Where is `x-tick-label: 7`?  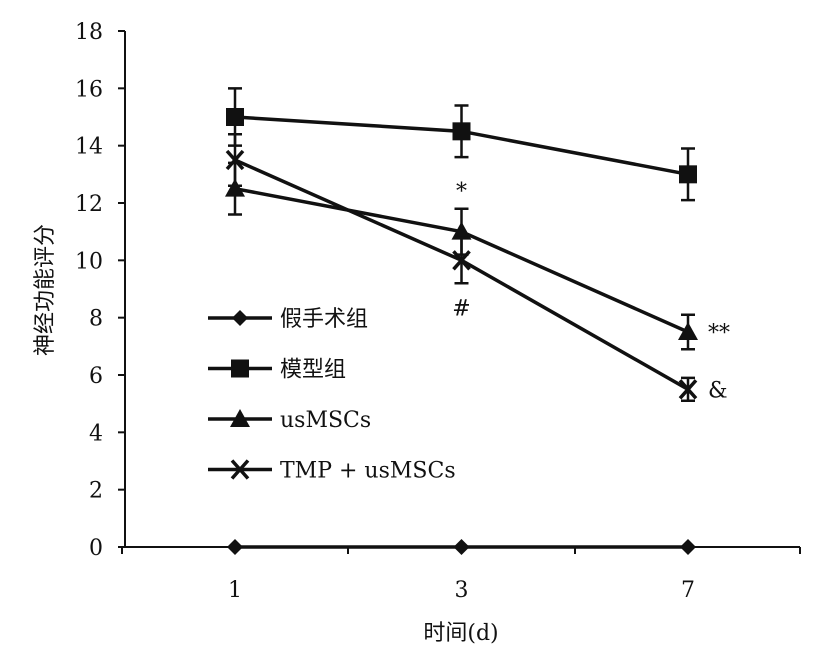
x-tick-label: 7 is located at coordinates (688, 590).